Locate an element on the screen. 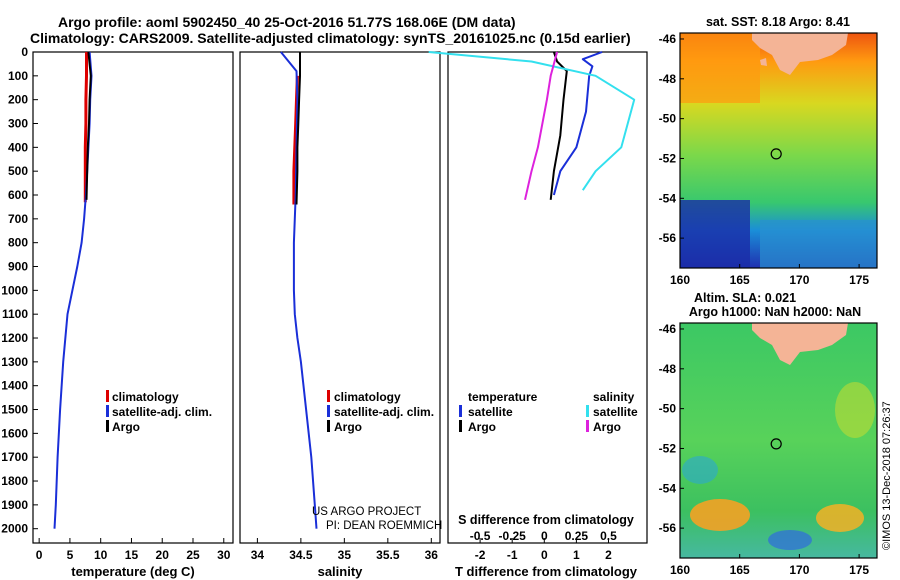  legend-satellite-label: satellite-adj. clim. is located at coordinates (384, 412).